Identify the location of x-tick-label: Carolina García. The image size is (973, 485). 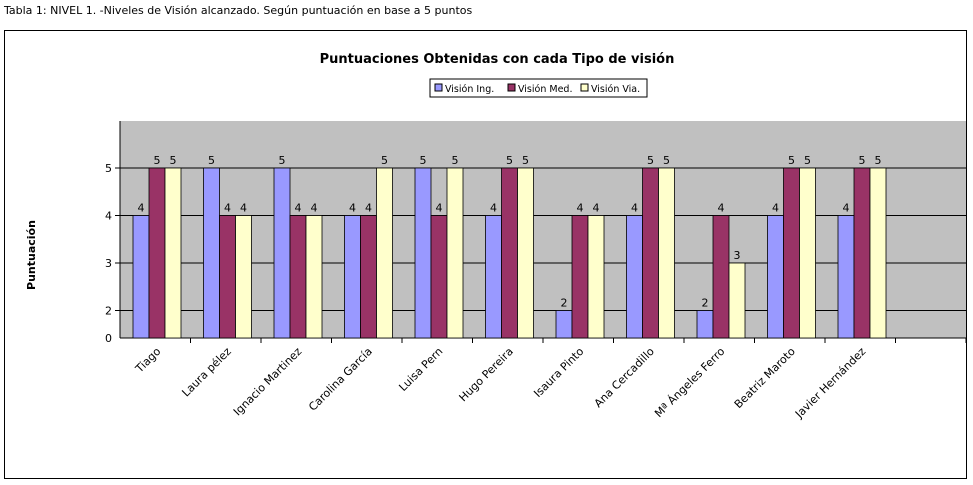
(340, 379).